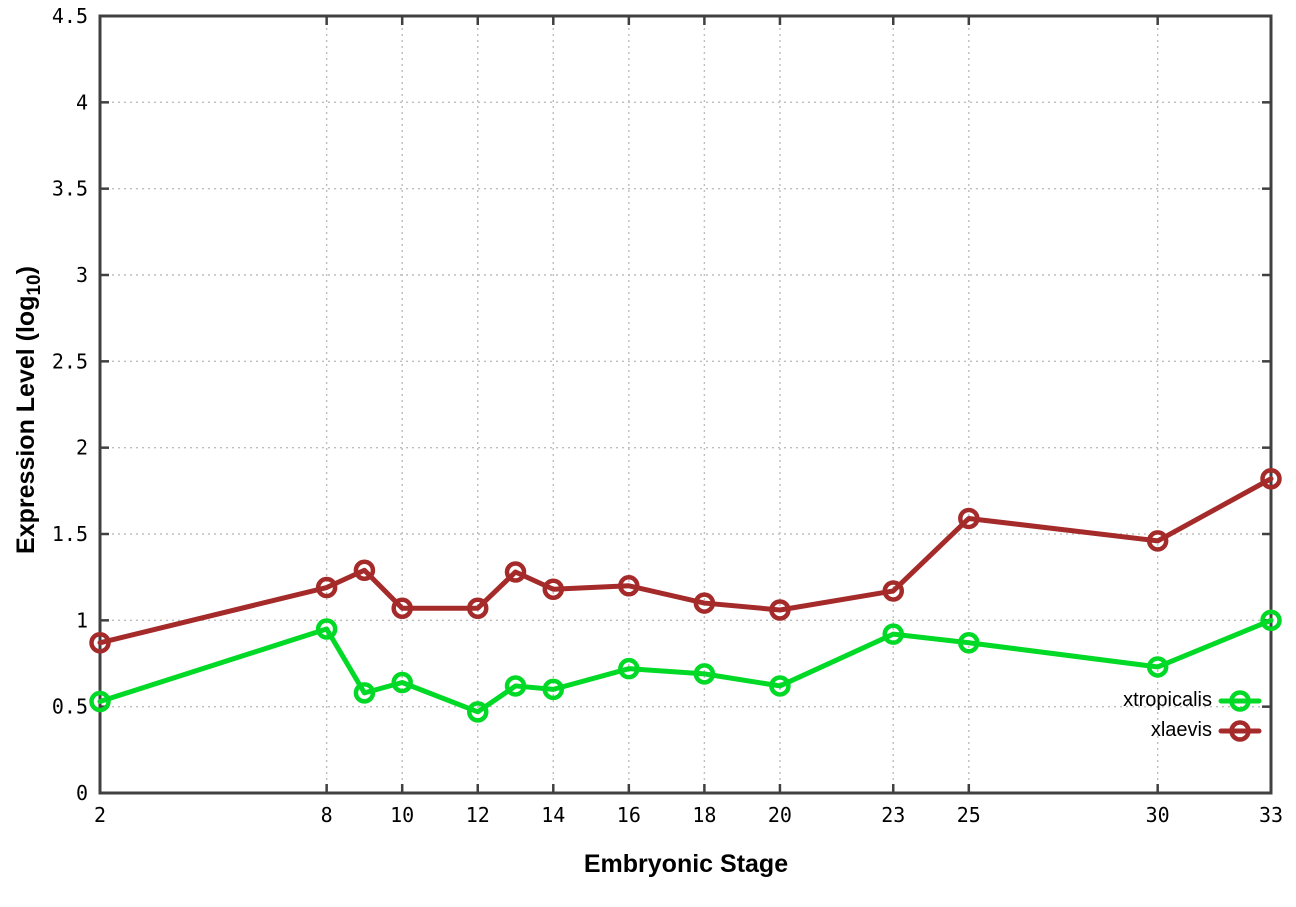 The image size is (1296, 907). Describe the element at coordinates (893, 815) in the screenshot. I see `x-tick-label: 23` at that location.